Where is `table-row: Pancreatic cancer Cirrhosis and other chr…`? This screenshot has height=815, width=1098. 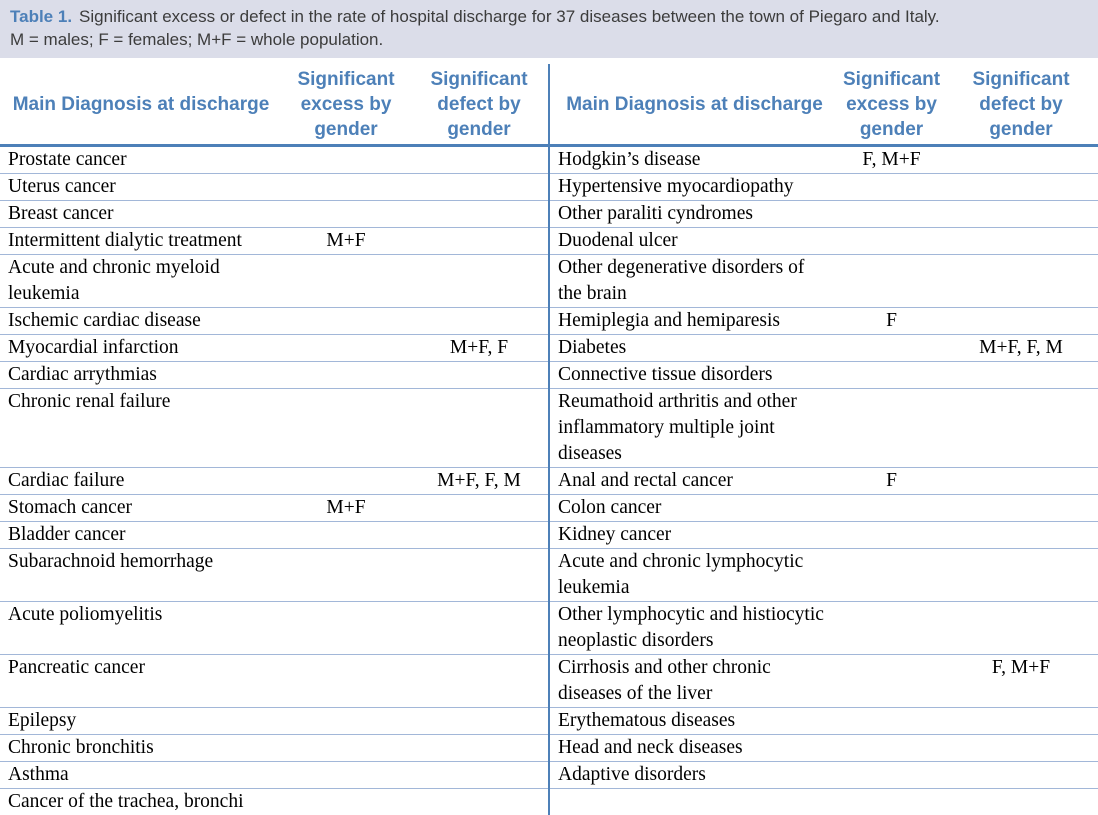 table-row: Pancreatic cancer Cirrhosis and other chr… is located at coordinates (549, 681).